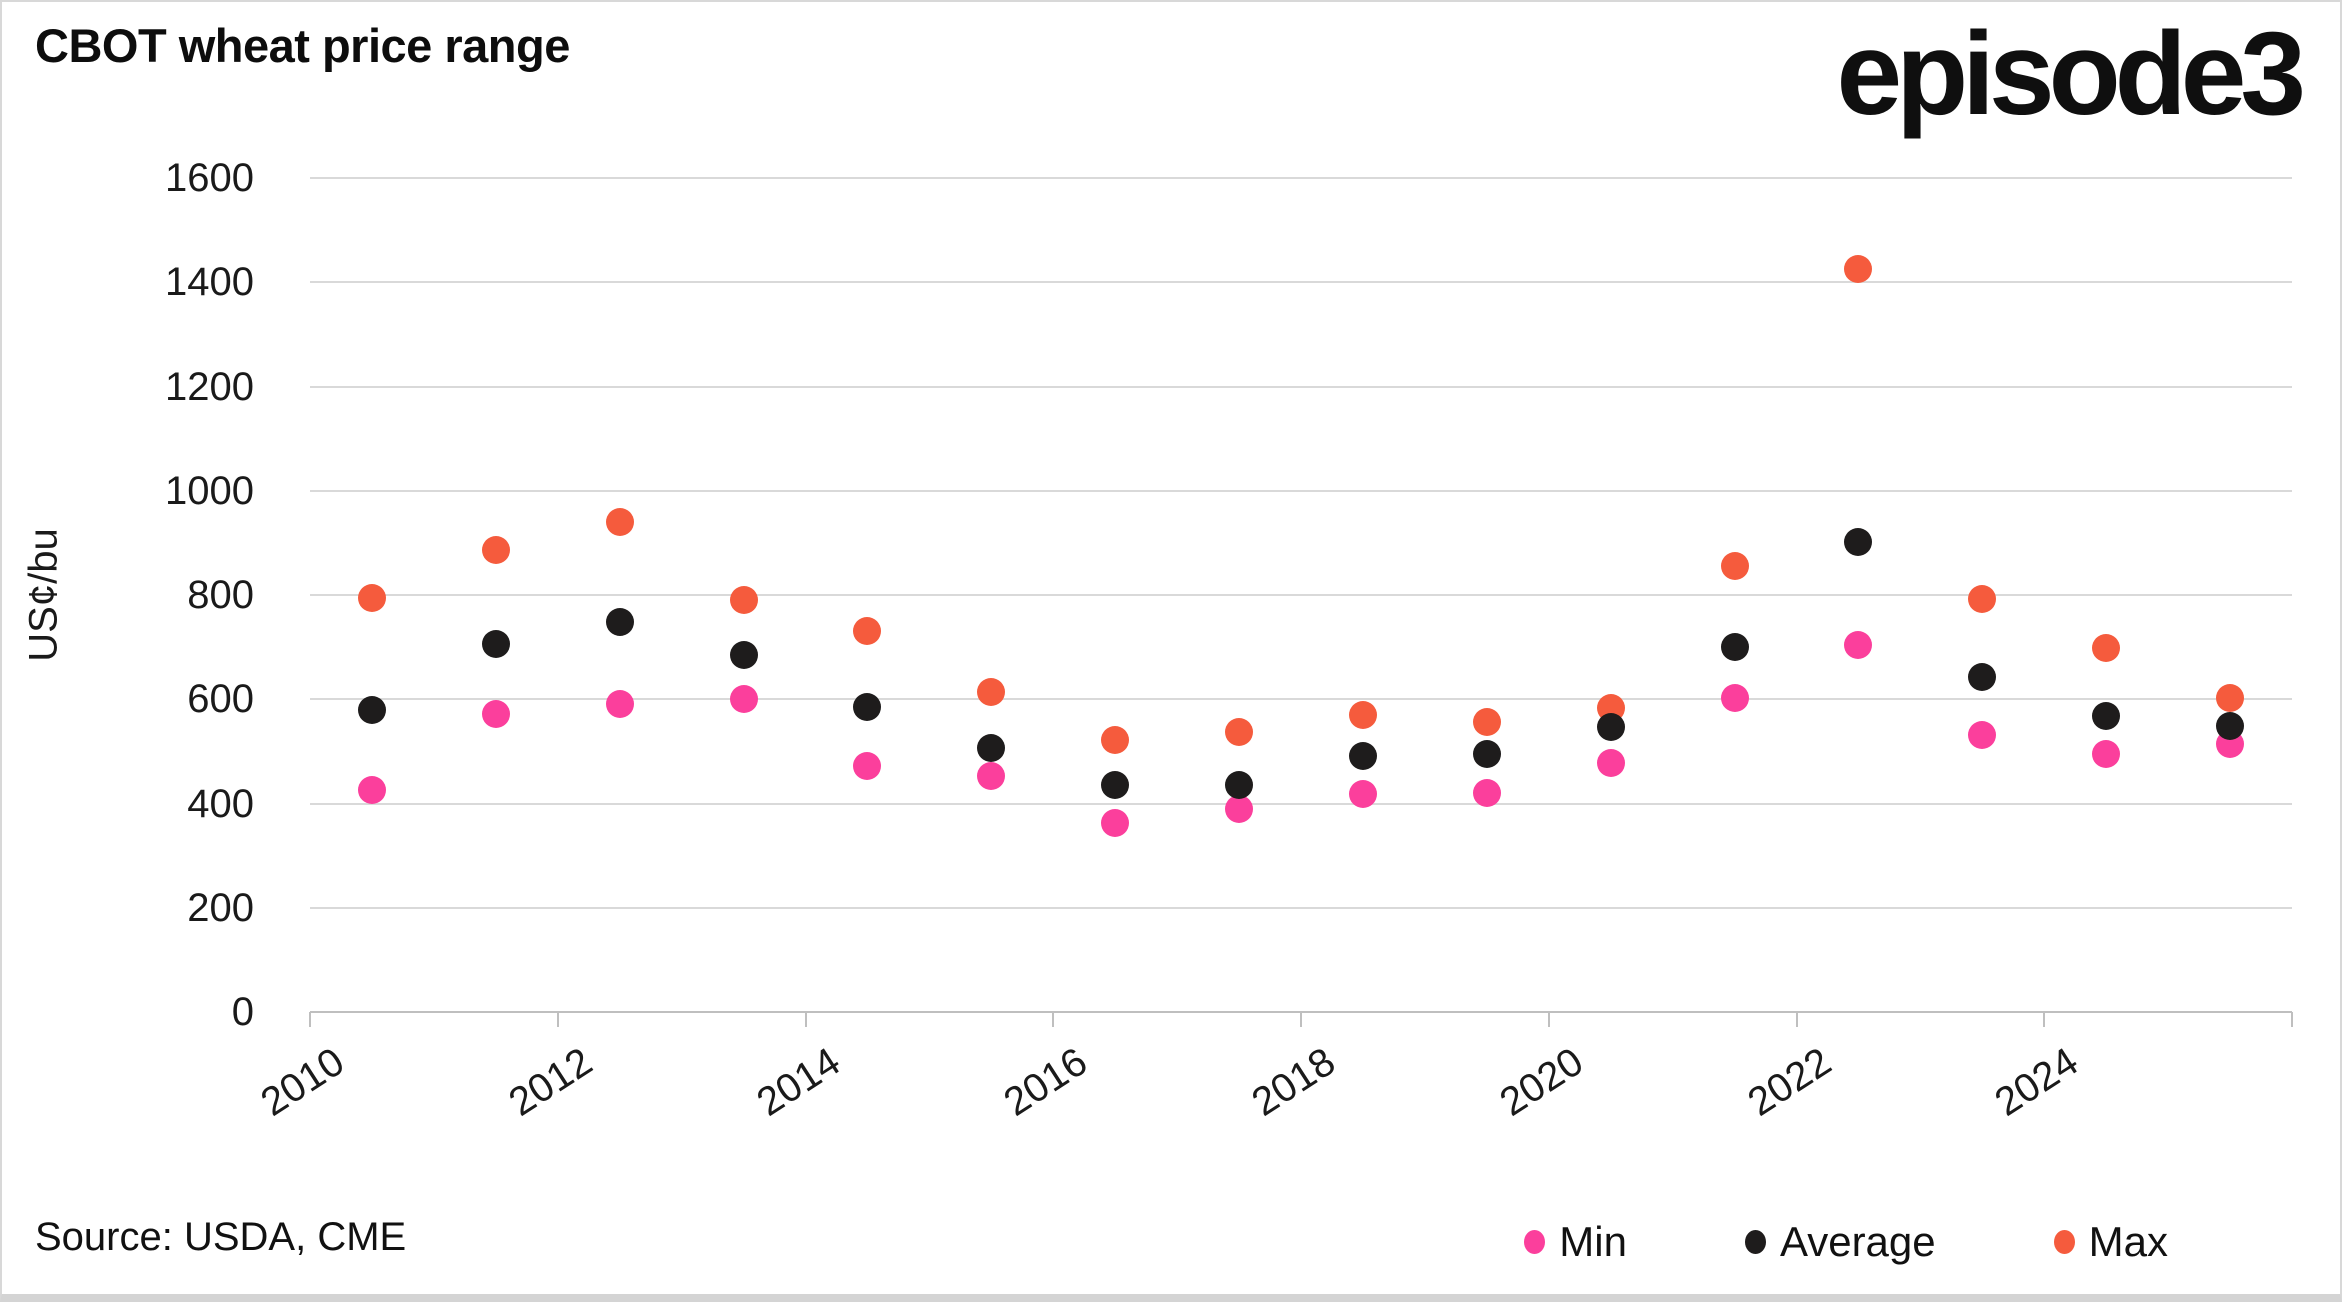 The width and height of the screenshot is (2342, 1302). Describe the element at coordinates (1115, 785) in the screenshot. I see `dot-average-2016` at that location.